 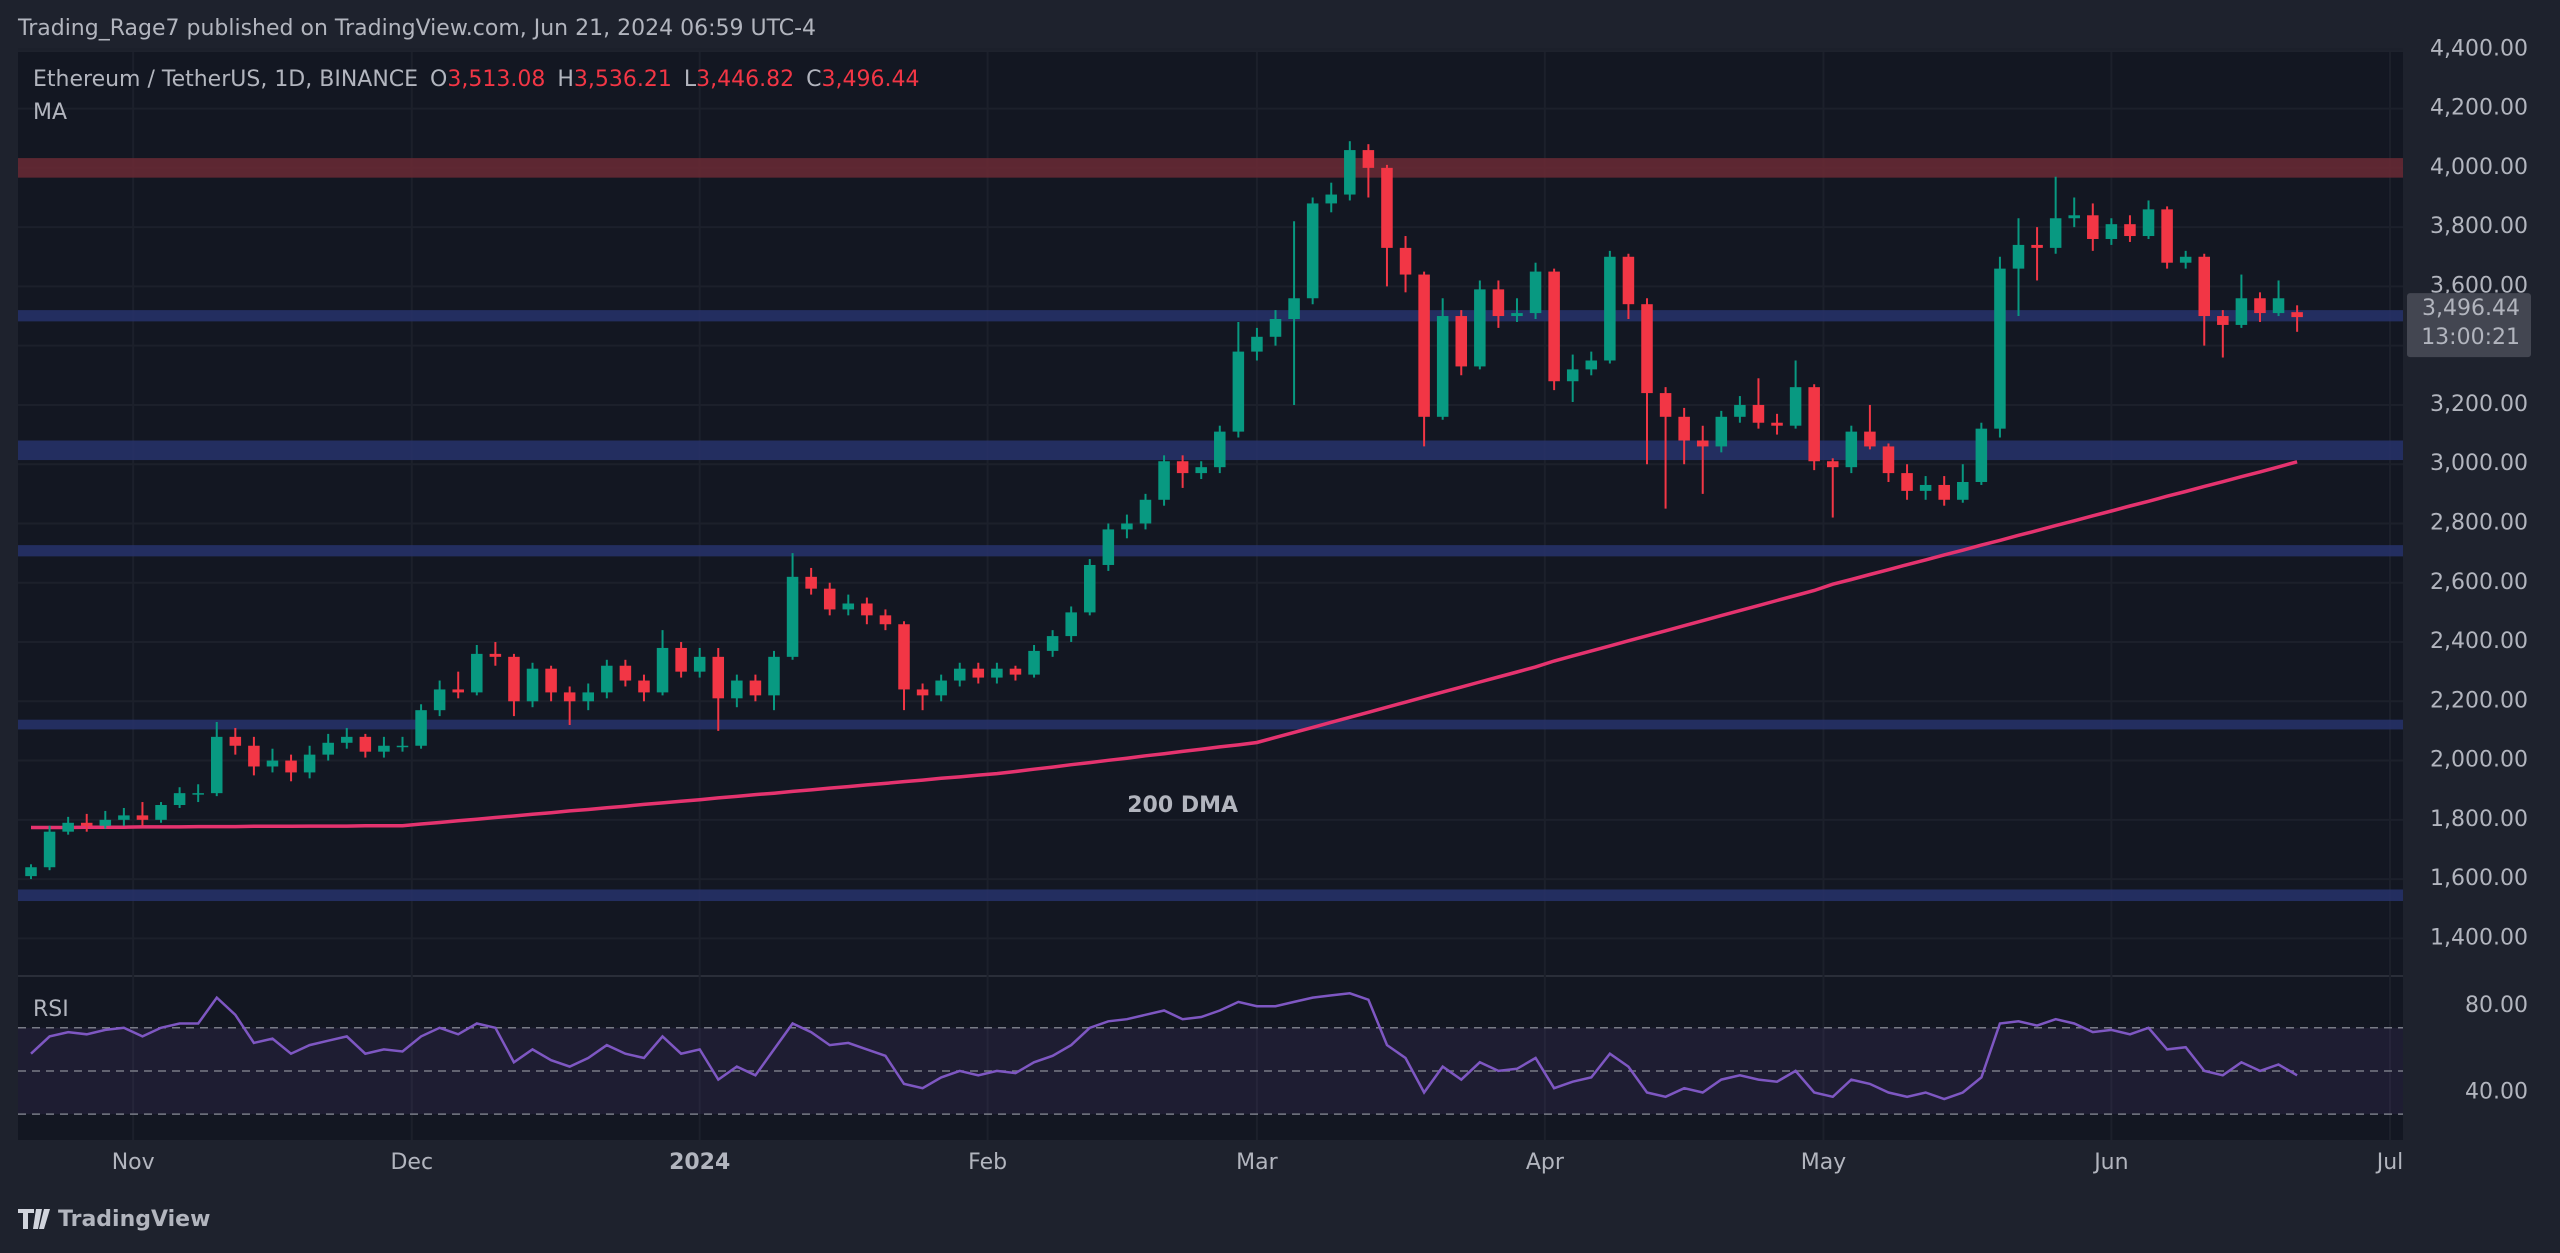 What do you see at coordinates (2470, 337) in the screenshot?
I see `countdown: 13:00:21` at bounding box center [2470, 337].